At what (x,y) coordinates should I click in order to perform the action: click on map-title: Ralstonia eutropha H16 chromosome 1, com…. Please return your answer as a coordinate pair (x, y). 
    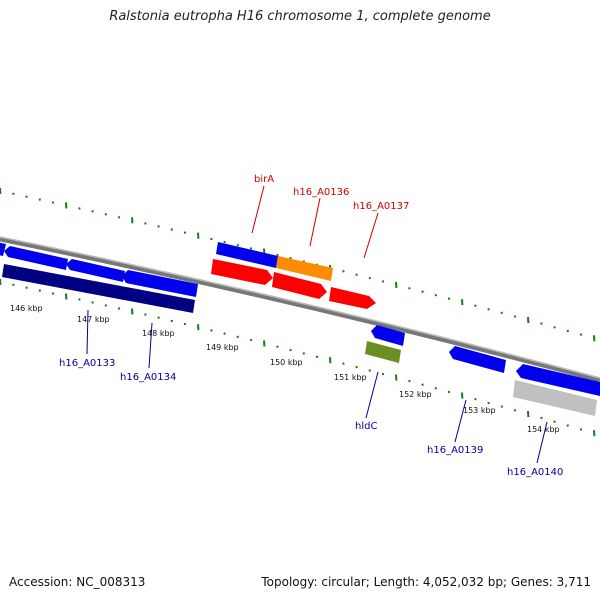
    Looking at the image, I should click on (300, 16).